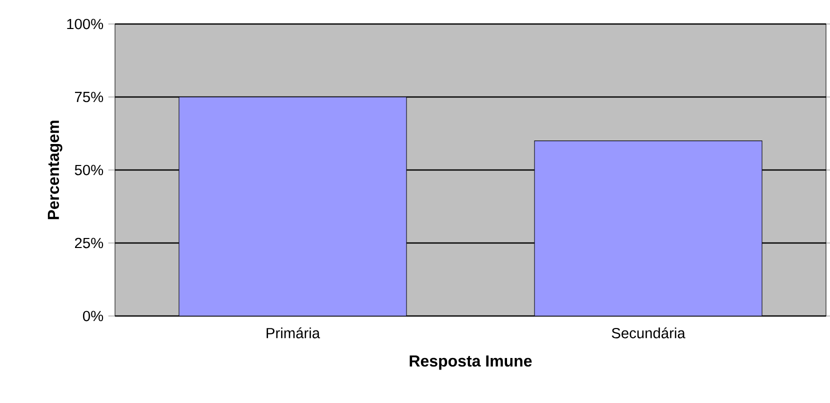 This screenshot has width=830, height=403. What do you see at coordinates (89, 97) in the screenshot?
I see `y-tick-label: 75%` at bounding box center [89, 97].